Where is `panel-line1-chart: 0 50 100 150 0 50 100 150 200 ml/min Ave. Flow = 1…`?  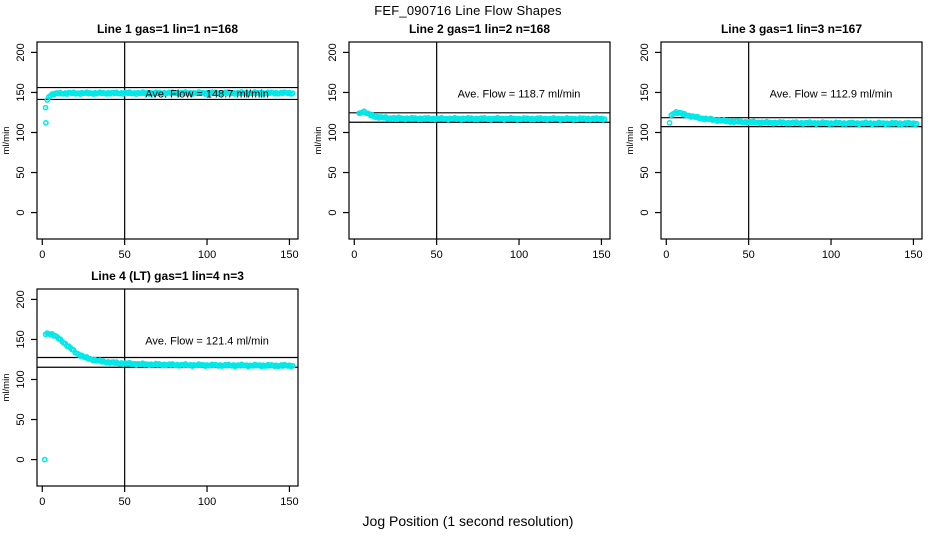 panel-line1-chart: 0 50 100 150 0 50 100 150 200 ml/min Ave. Flow = 1… is located at coordinates (150, 151).